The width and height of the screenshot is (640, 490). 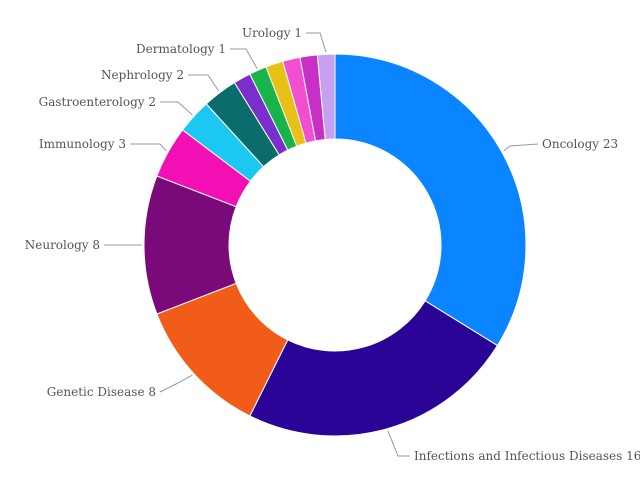 I want to click on label-nephrology: Nephrology 2, so click(x=142, y=75).